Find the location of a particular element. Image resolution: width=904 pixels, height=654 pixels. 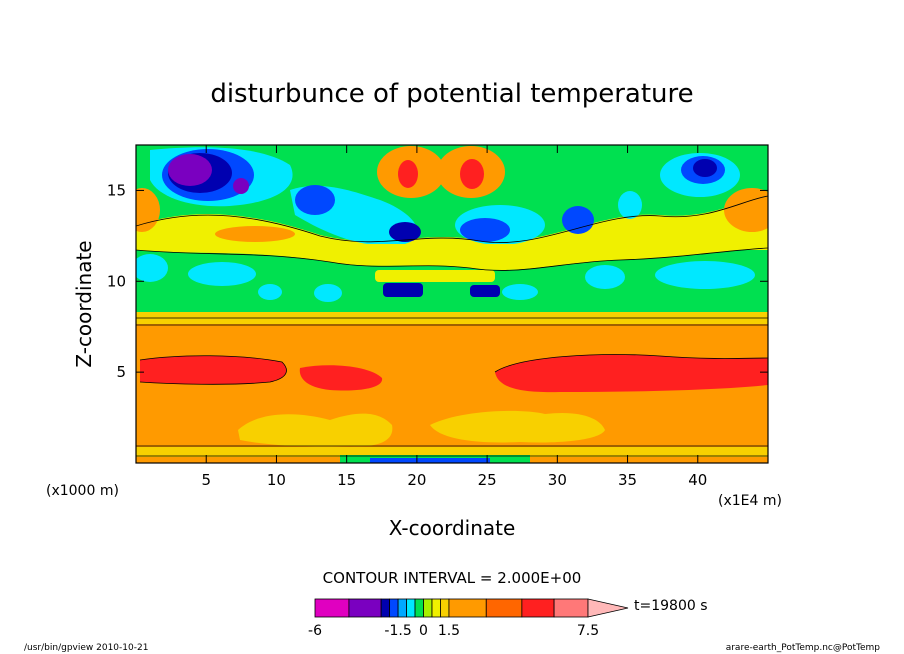

tropopause-dark-cells-a is located at coordinates (403, 290).